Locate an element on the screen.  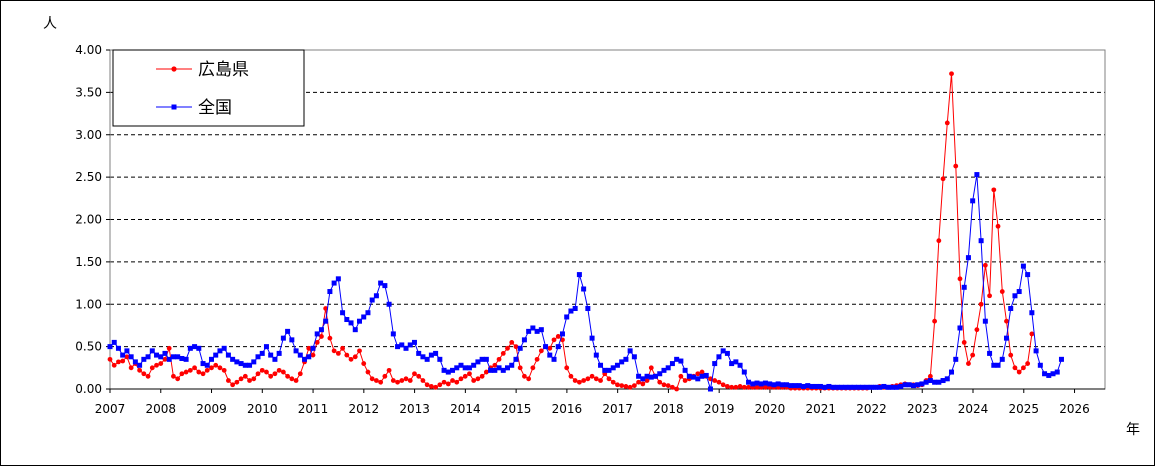
y-tick-label: 1.50 is located at coordinates (88, 262).